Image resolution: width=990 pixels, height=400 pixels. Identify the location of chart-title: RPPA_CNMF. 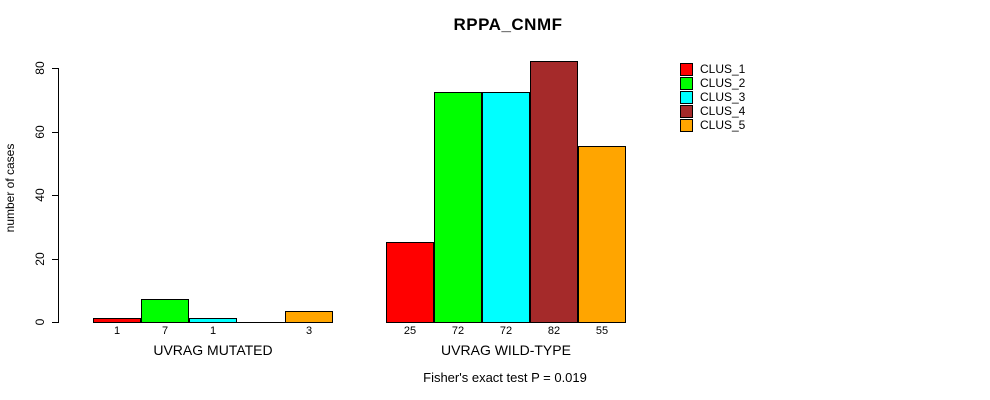
(508, 24).